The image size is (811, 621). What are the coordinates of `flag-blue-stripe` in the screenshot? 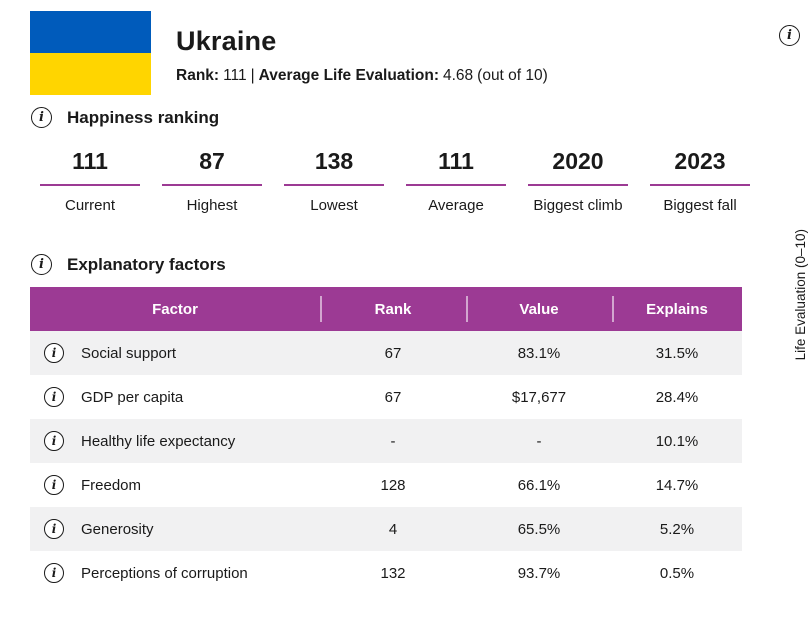 It's located at (90, 32).